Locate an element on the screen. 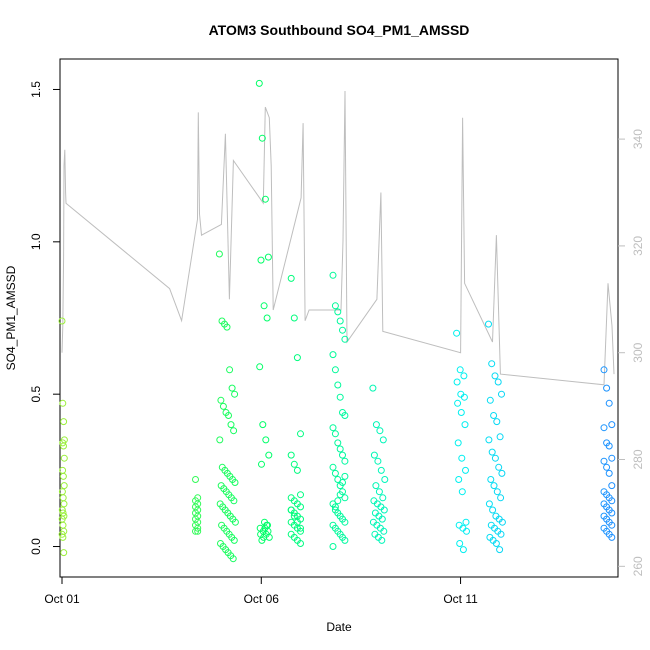 The width and height of the screenshot is (650, 650). y2-tick-label: 280 is located at coordinates (638, 459).